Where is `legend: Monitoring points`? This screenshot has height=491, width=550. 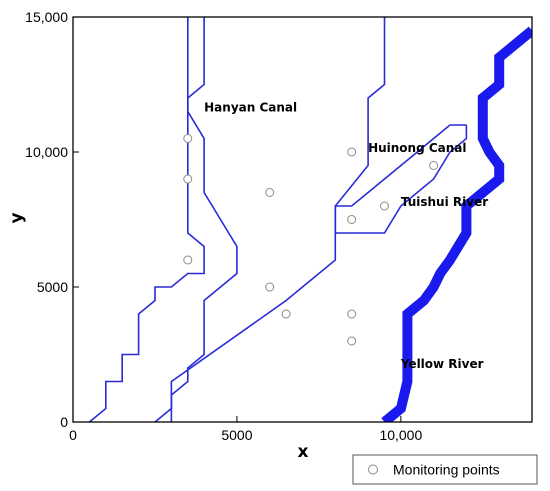 legend: Monitoring points is located at coordinates (445, 469).